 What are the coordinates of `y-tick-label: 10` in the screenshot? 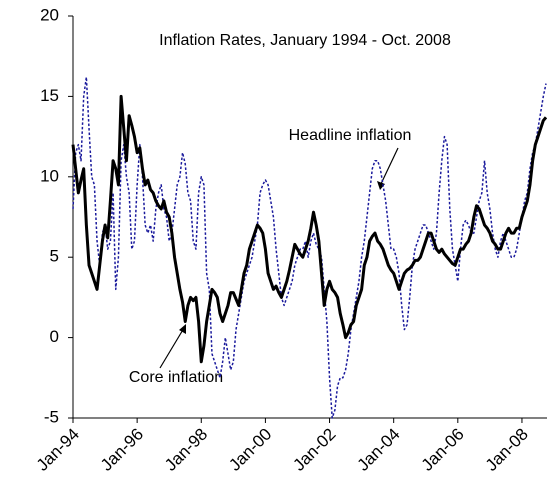 It's located at (49, 175).